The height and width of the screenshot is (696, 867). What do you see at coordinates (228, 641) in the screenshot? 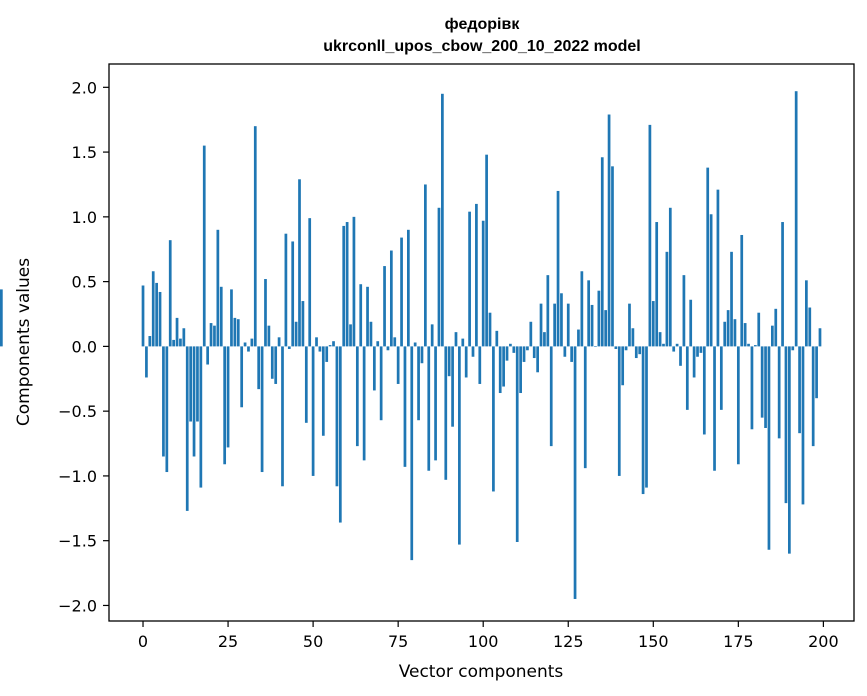
I see `x-tick-label: 25` at bounding box center [228, 641].